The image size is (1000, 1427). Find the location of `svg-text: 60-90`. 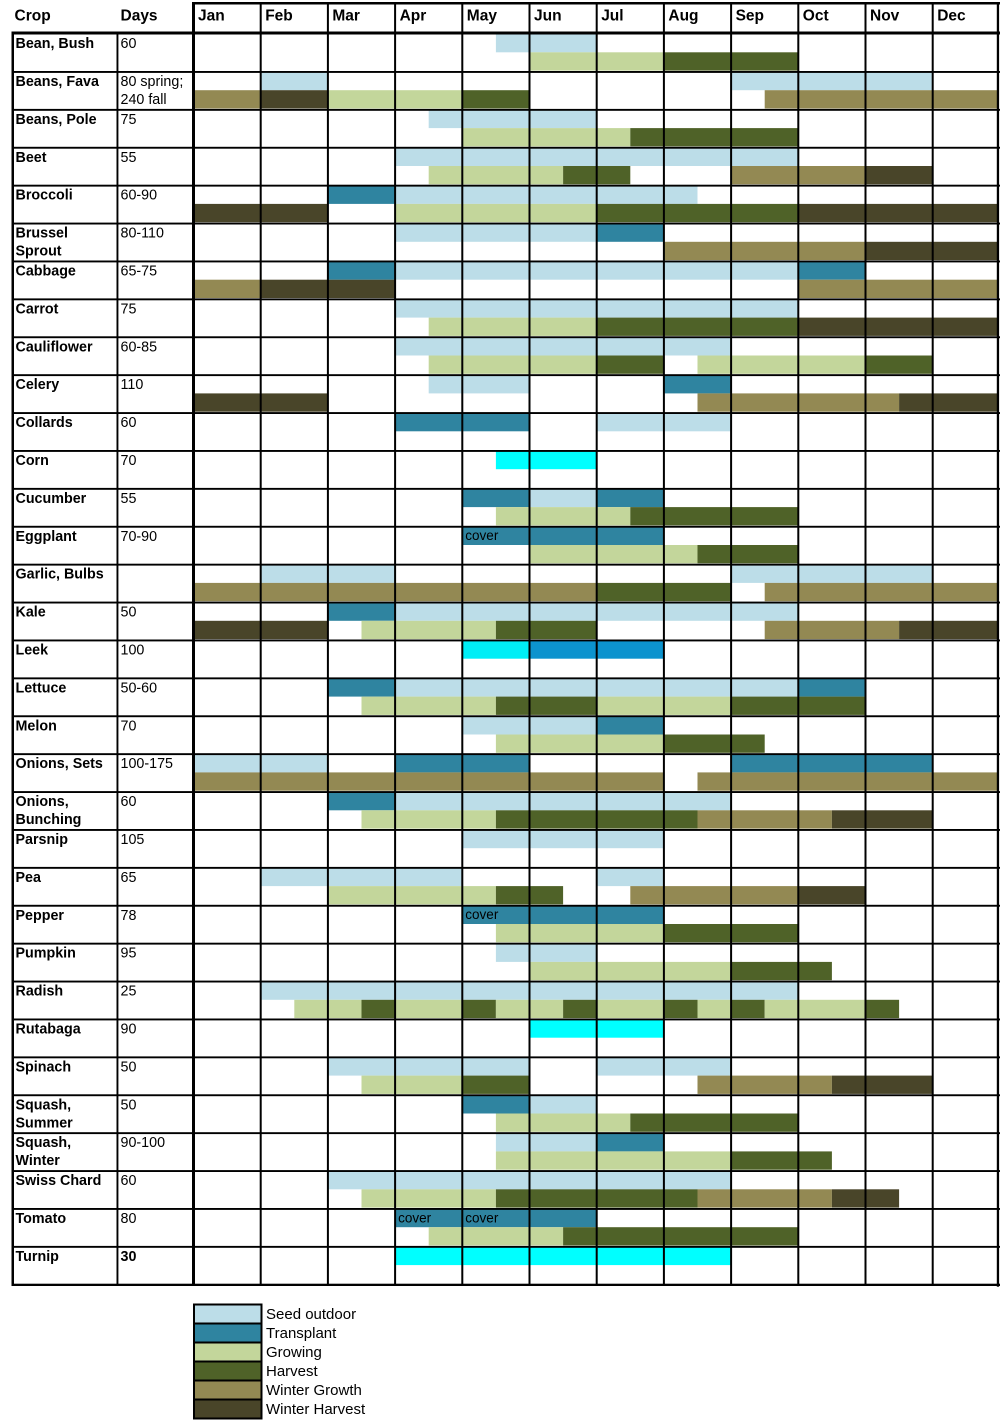

svg-text: 60-90 is located at coordinates (139, 196).